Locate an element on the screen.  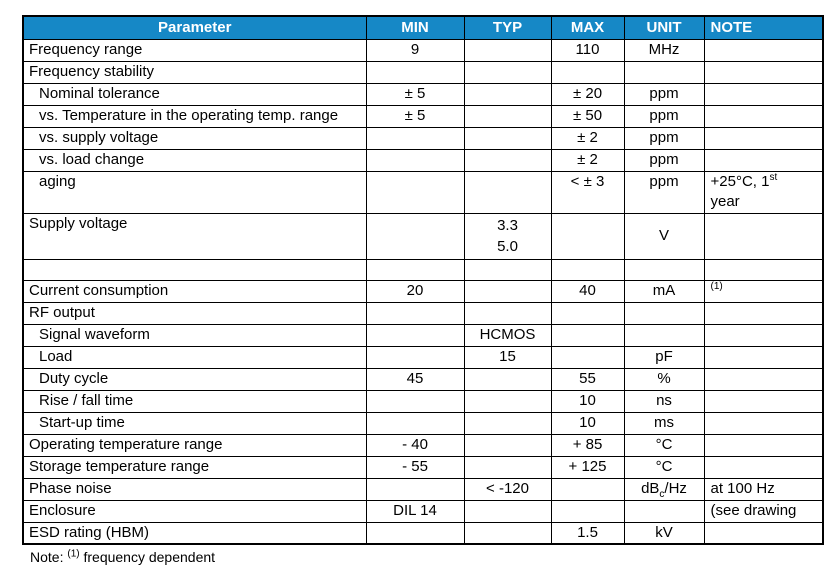
min-cell: - 40 is located at coordinates (415, 445).